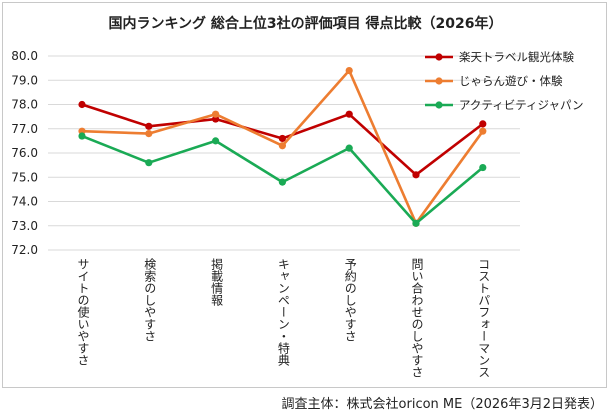 The image size is (613, 416). I want to click on y-tick-label: 74.0, so click(24, 202).